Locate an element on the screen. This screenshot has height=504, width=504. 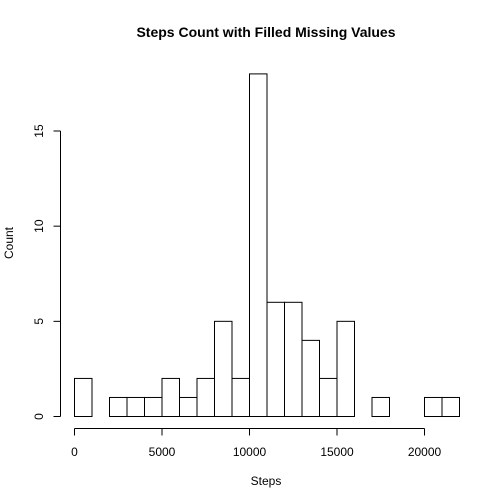
y-tick-label: 10 is located at coordinates (39, 226).